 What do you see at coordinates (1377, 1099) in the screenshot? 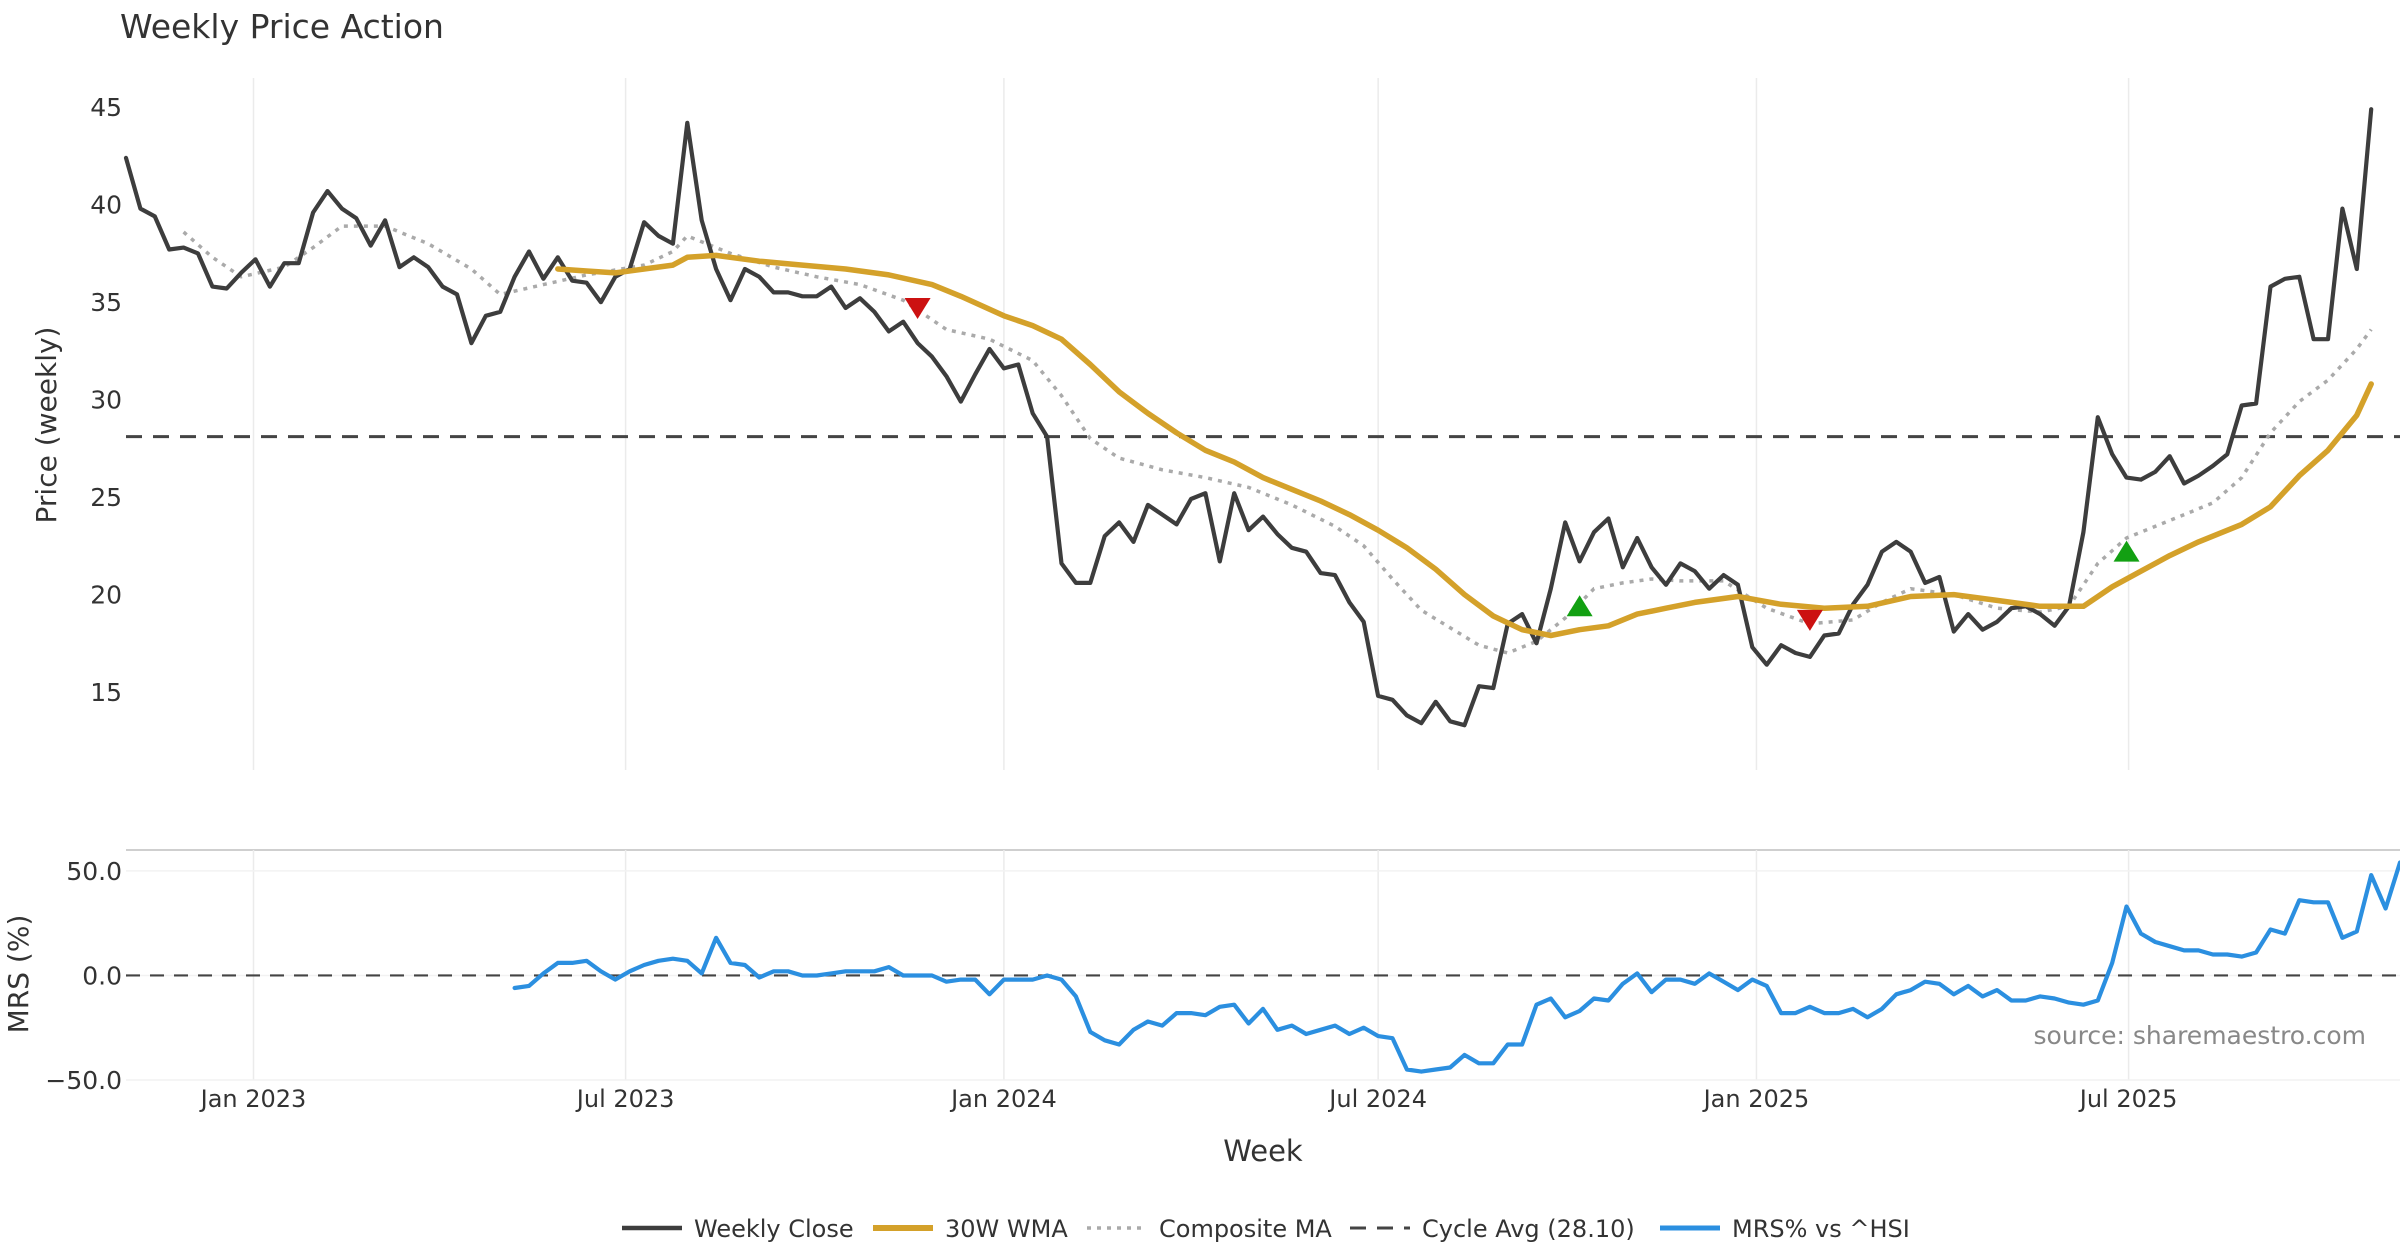
I see `x-tick-label: Jul 2024` at bounding box center [1377, 1099].